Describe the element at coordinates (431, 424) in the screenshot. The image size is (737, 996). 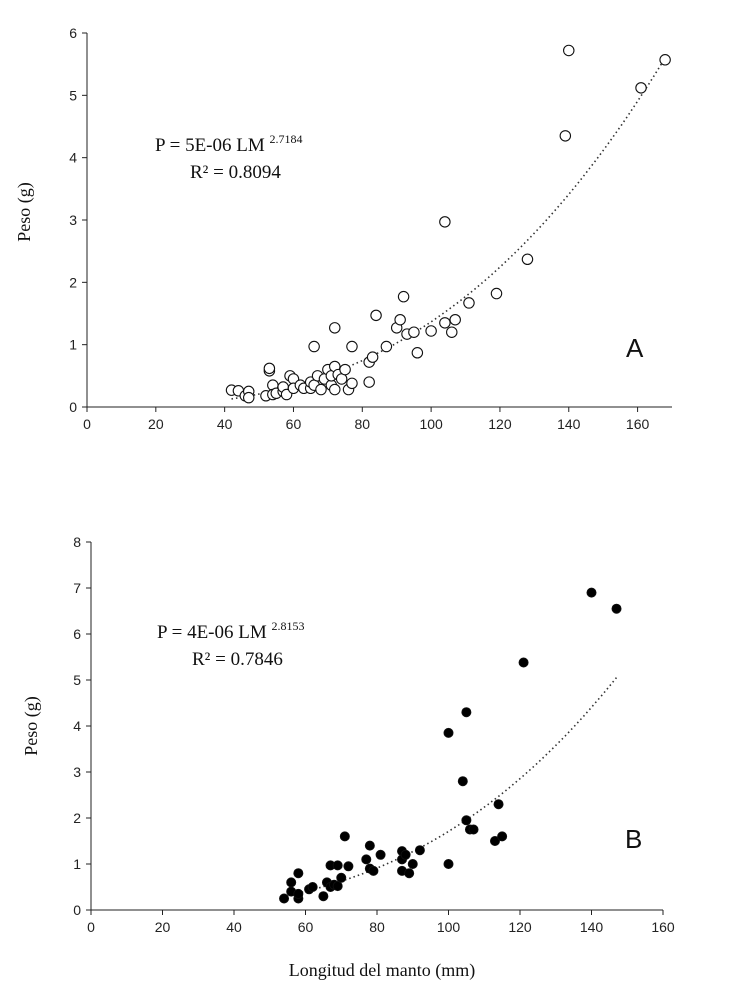
I see `chart-a-x-tick-label: 100` at that location.